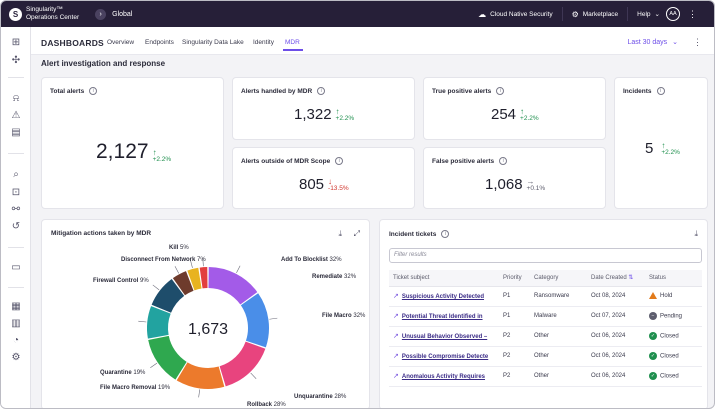 This screenshot has width=715, height=409. I want to click on date-range-selector: Last 30 days ⌄, so click(652, 42).